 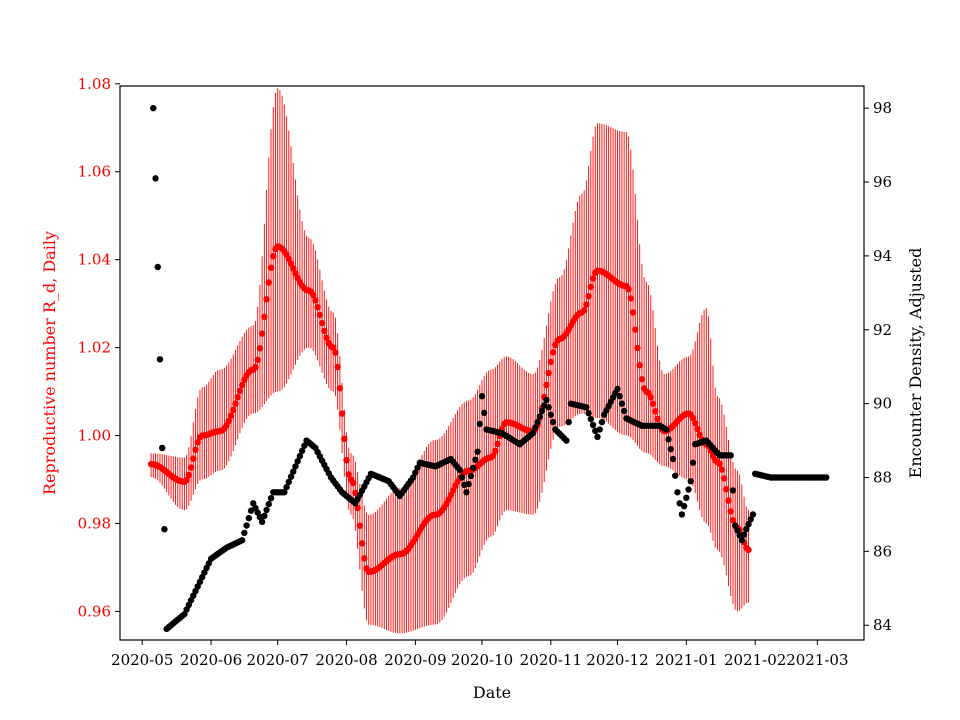 What do you see at coordinates (878, 366) in the screenshot?
I see `y-axis-right: 84 86 88 90 92 94 96 98` at bounding box center [878, 366].